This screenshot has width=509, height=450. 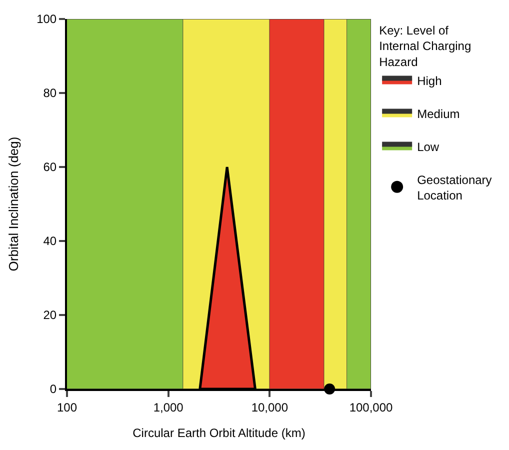 I want to click on legend-title: Key: Level of Internal Charging Hazard, so click(x=425, y=46).